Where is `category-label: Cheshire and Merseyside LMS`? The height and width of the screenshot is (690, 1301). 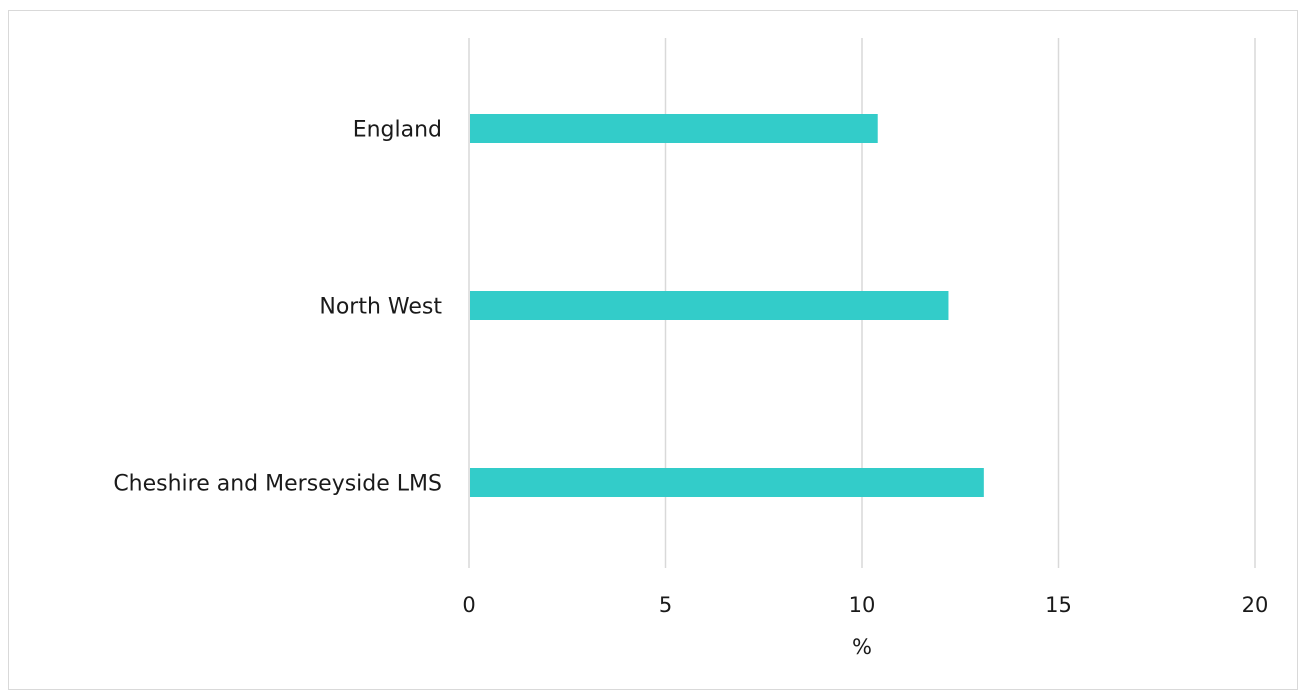
category-label: Cheshire and Merseyside LMS is located at coordinates (277, 484).